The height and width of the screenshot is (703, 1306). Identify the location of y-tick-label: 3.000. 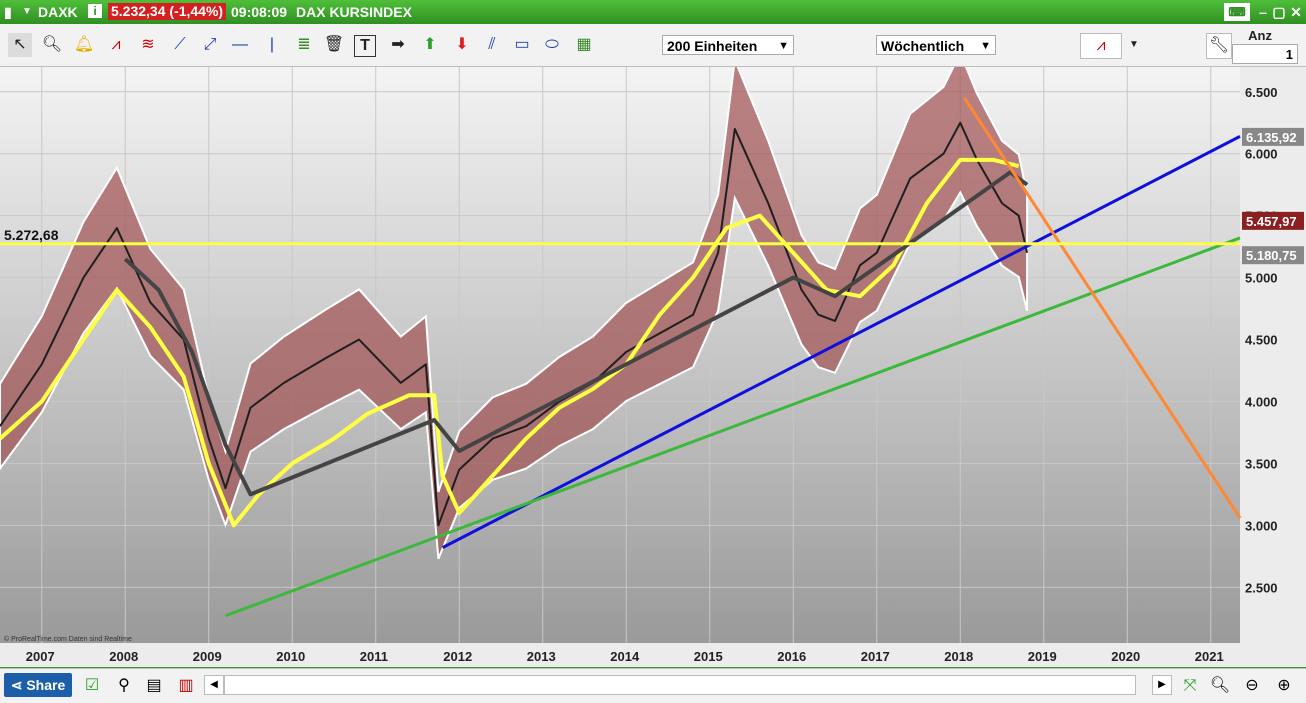
(1261, 525).